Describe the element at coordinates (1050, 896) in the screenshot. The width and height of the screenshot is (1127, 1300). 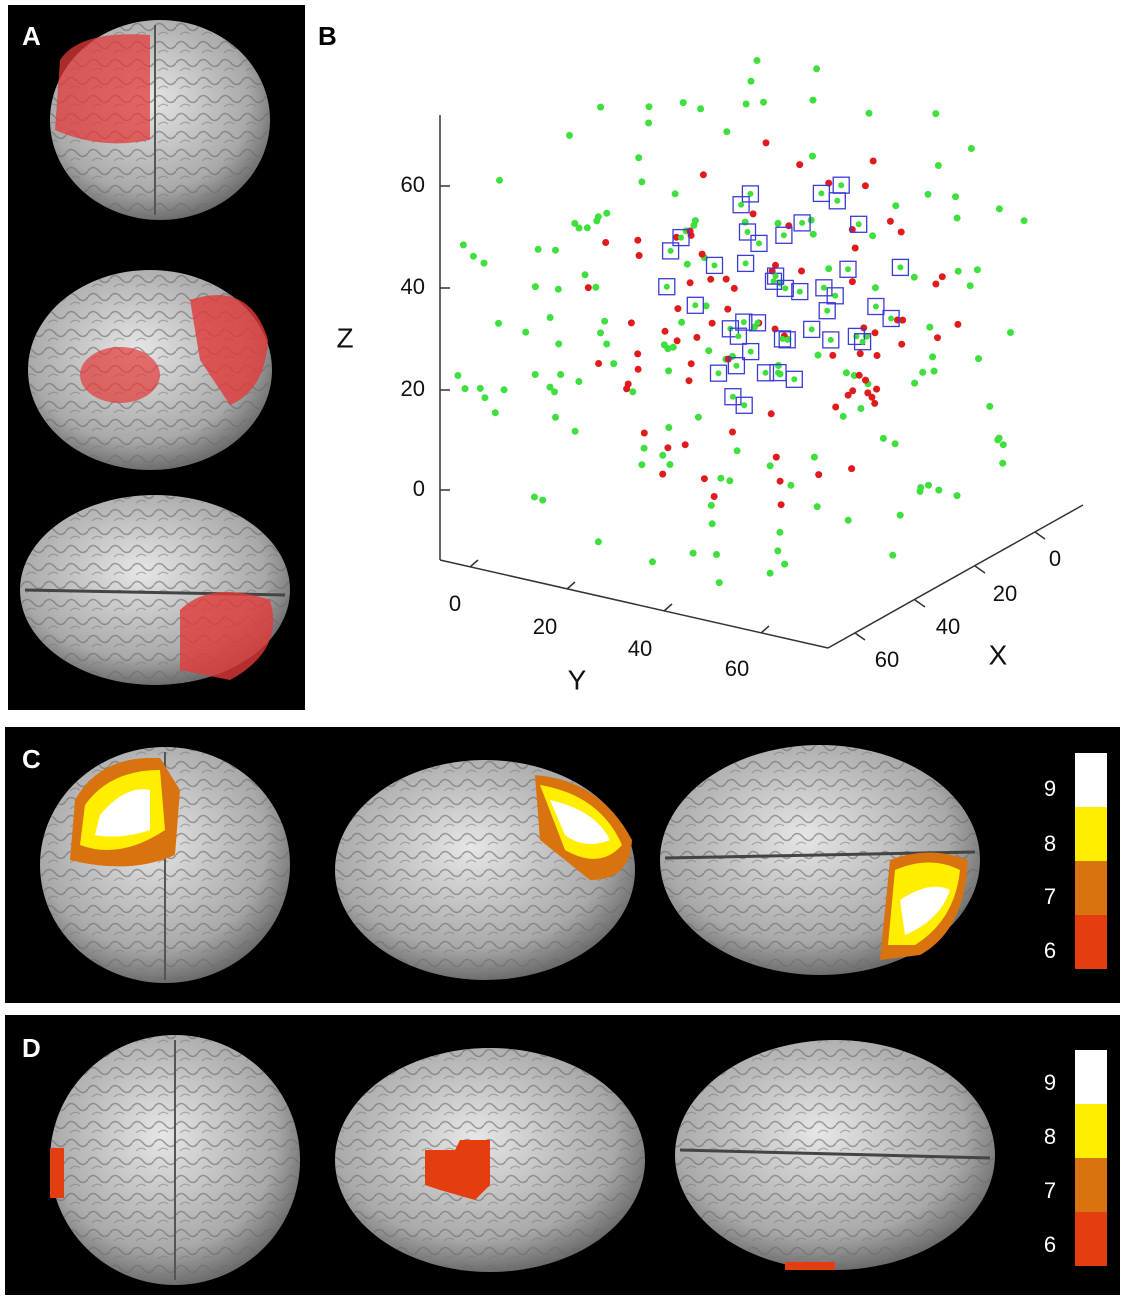
I see `colorbar-label: 7` at that location.